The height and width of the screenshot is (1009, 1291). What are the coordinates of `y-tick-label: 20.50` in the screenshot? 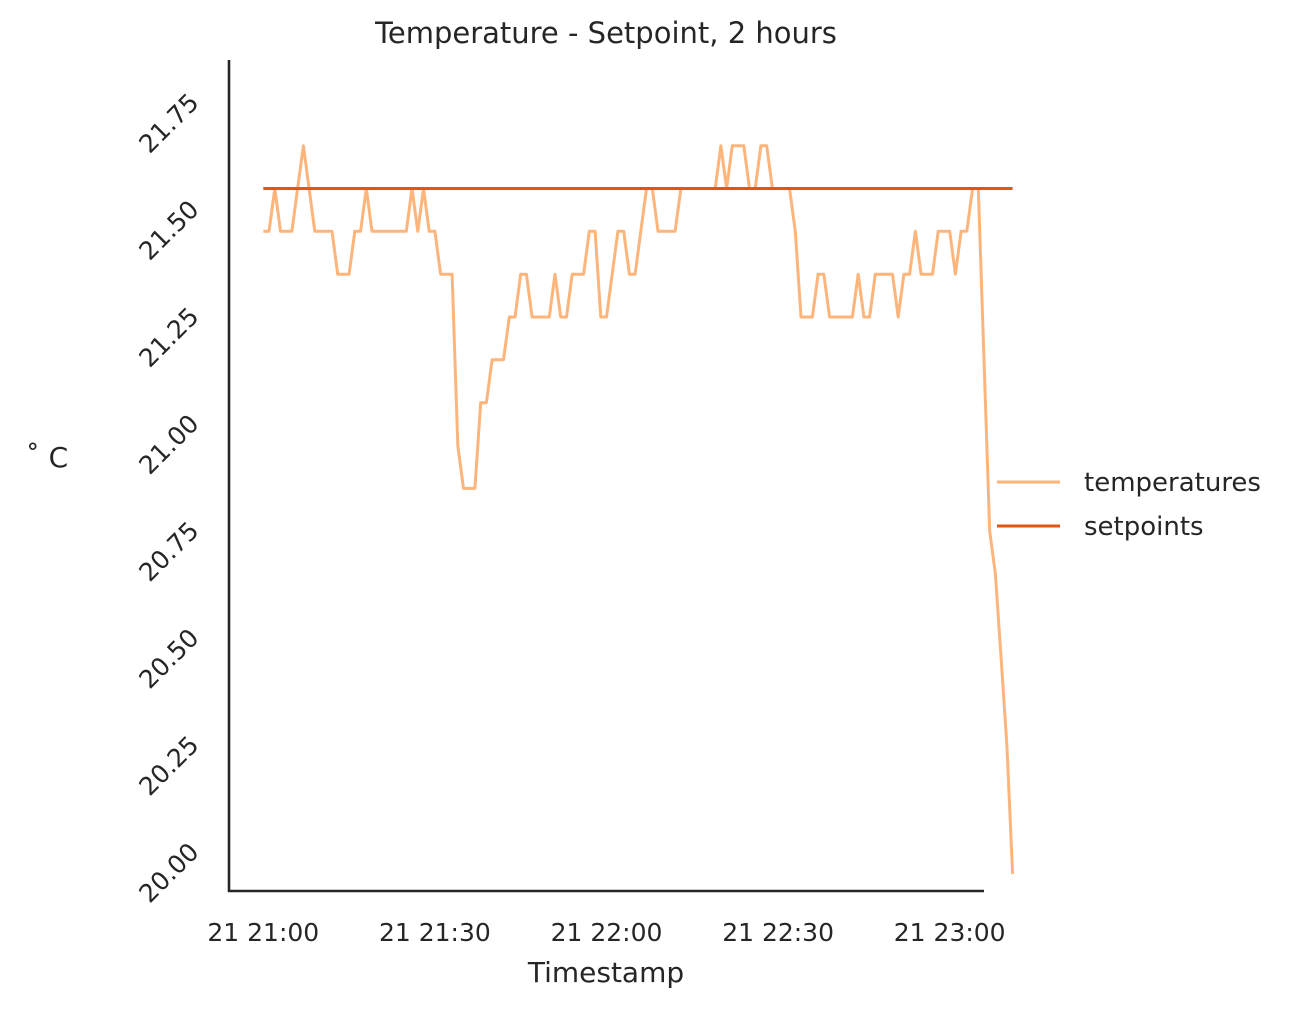 It's located at (168, 658).